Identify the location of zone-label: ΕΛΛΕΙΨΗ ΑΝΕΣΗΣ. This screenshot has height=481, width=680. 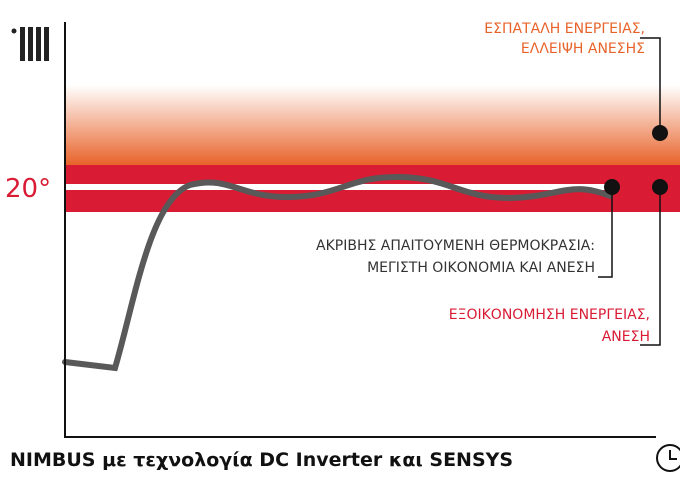
(583, 49).